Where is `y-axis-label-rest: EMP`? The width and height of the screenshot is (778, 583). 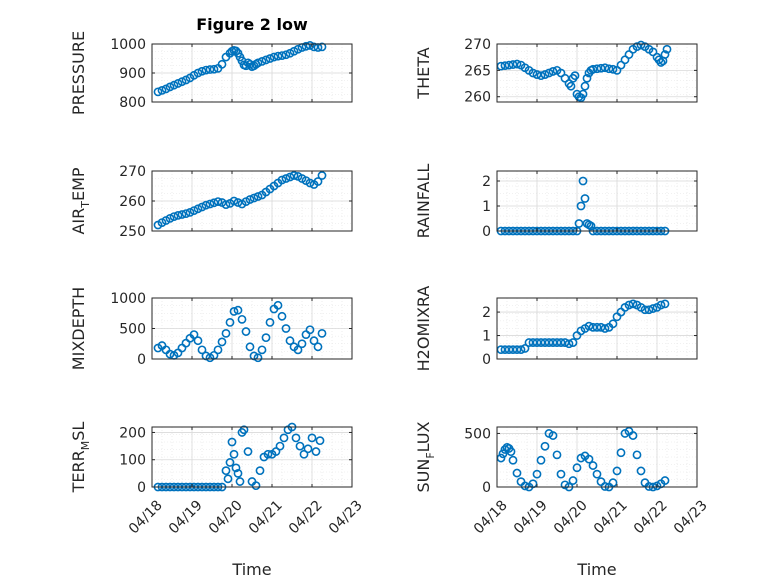
y-axis-label-rest: EMP is located at coordinates (78, 184).